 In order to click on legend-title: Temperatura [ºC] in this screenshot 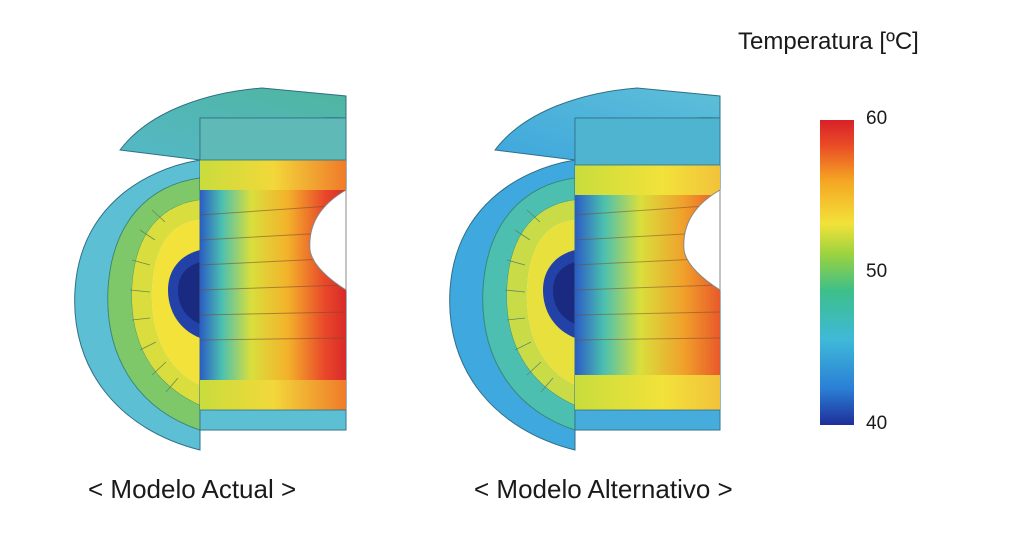, I will do `click(828, 41)`.